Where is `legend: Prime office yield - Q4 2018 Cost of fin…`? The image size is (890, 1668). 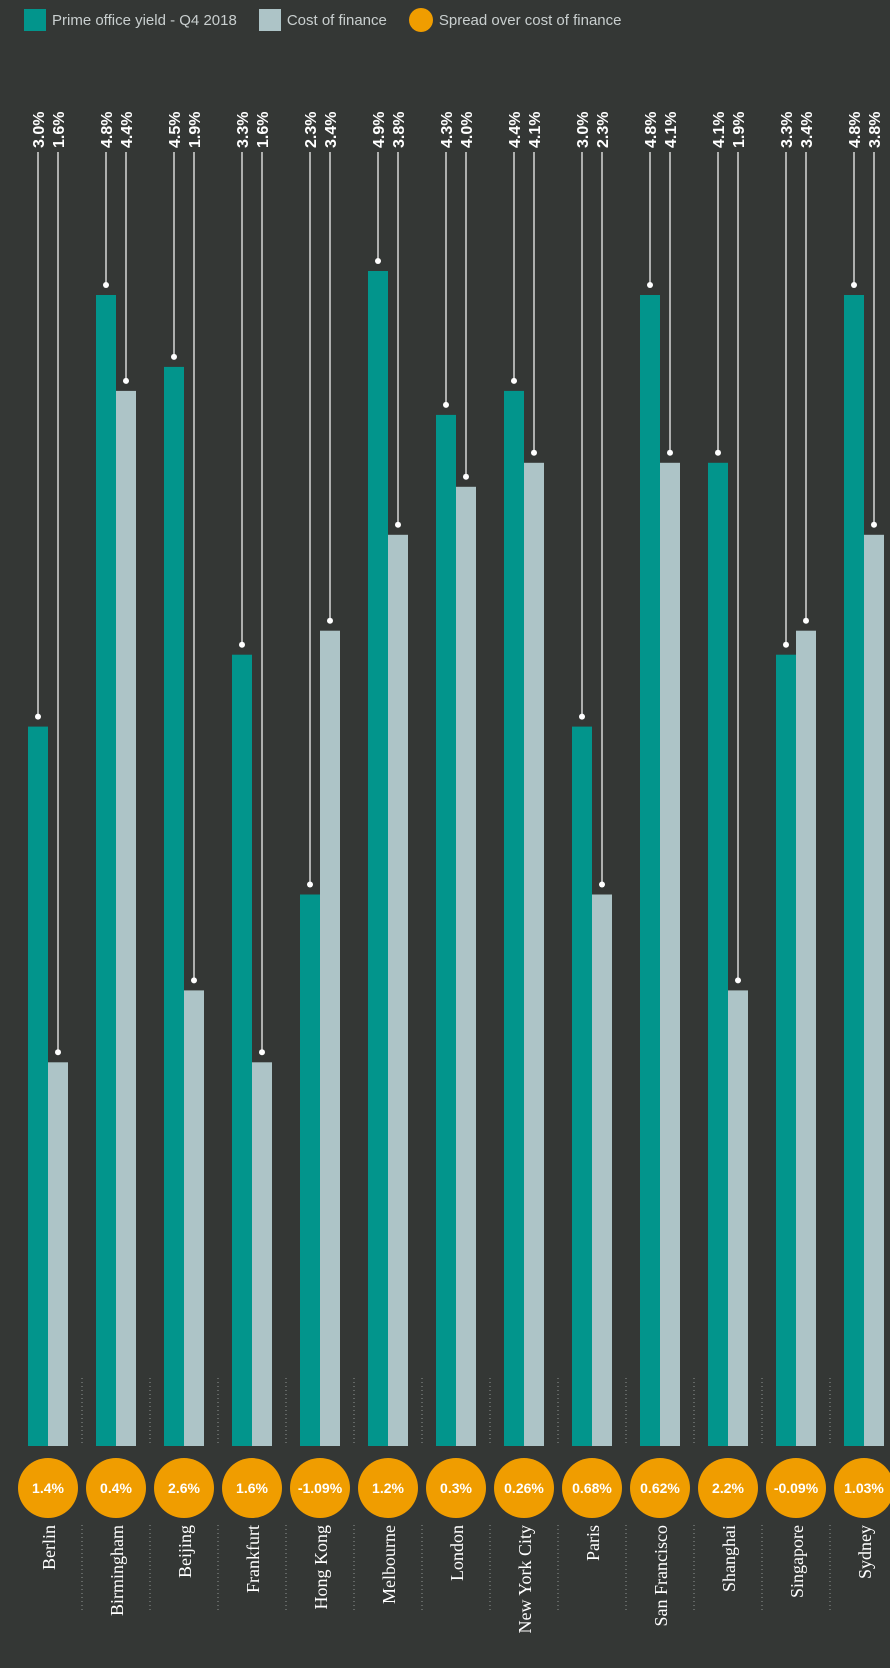
legend: Prime office yield - Q4 2018 Cost of fin… is located at coordinates (333, 20).